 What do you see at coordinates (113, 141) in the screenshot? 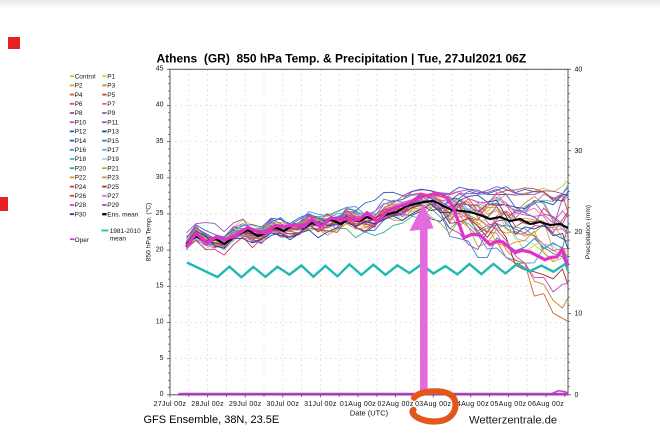
I see `svg-text: P15` at bounding box center [113, 141].